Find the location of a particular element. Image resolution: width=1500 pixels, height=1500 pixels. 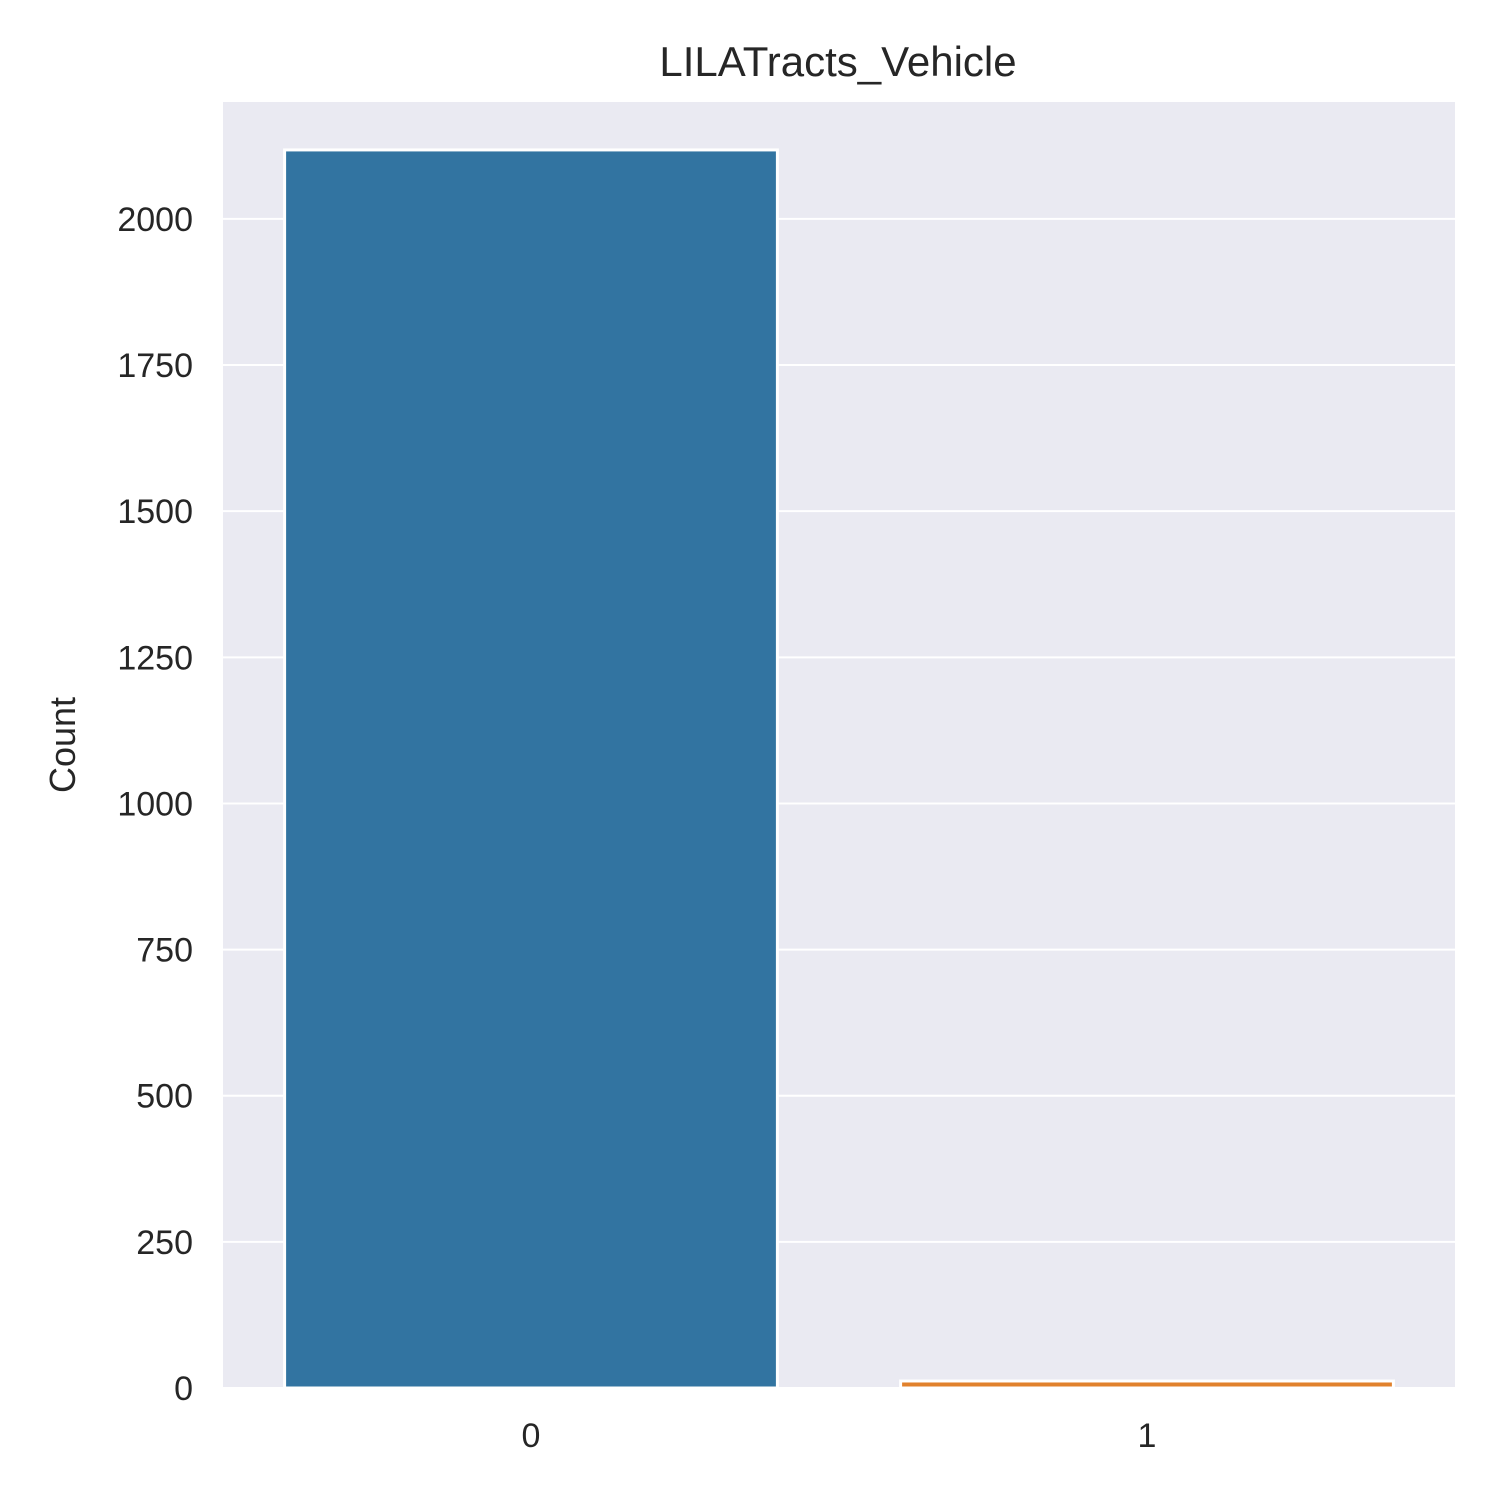

y-tick-label: 1500 is located at coordinates (155, 512).